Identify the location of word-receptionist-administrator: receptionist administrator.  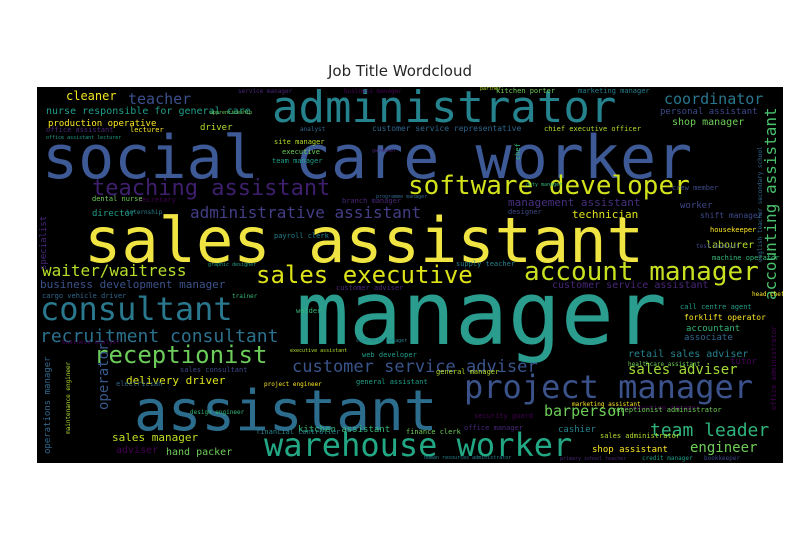
(667, 410).